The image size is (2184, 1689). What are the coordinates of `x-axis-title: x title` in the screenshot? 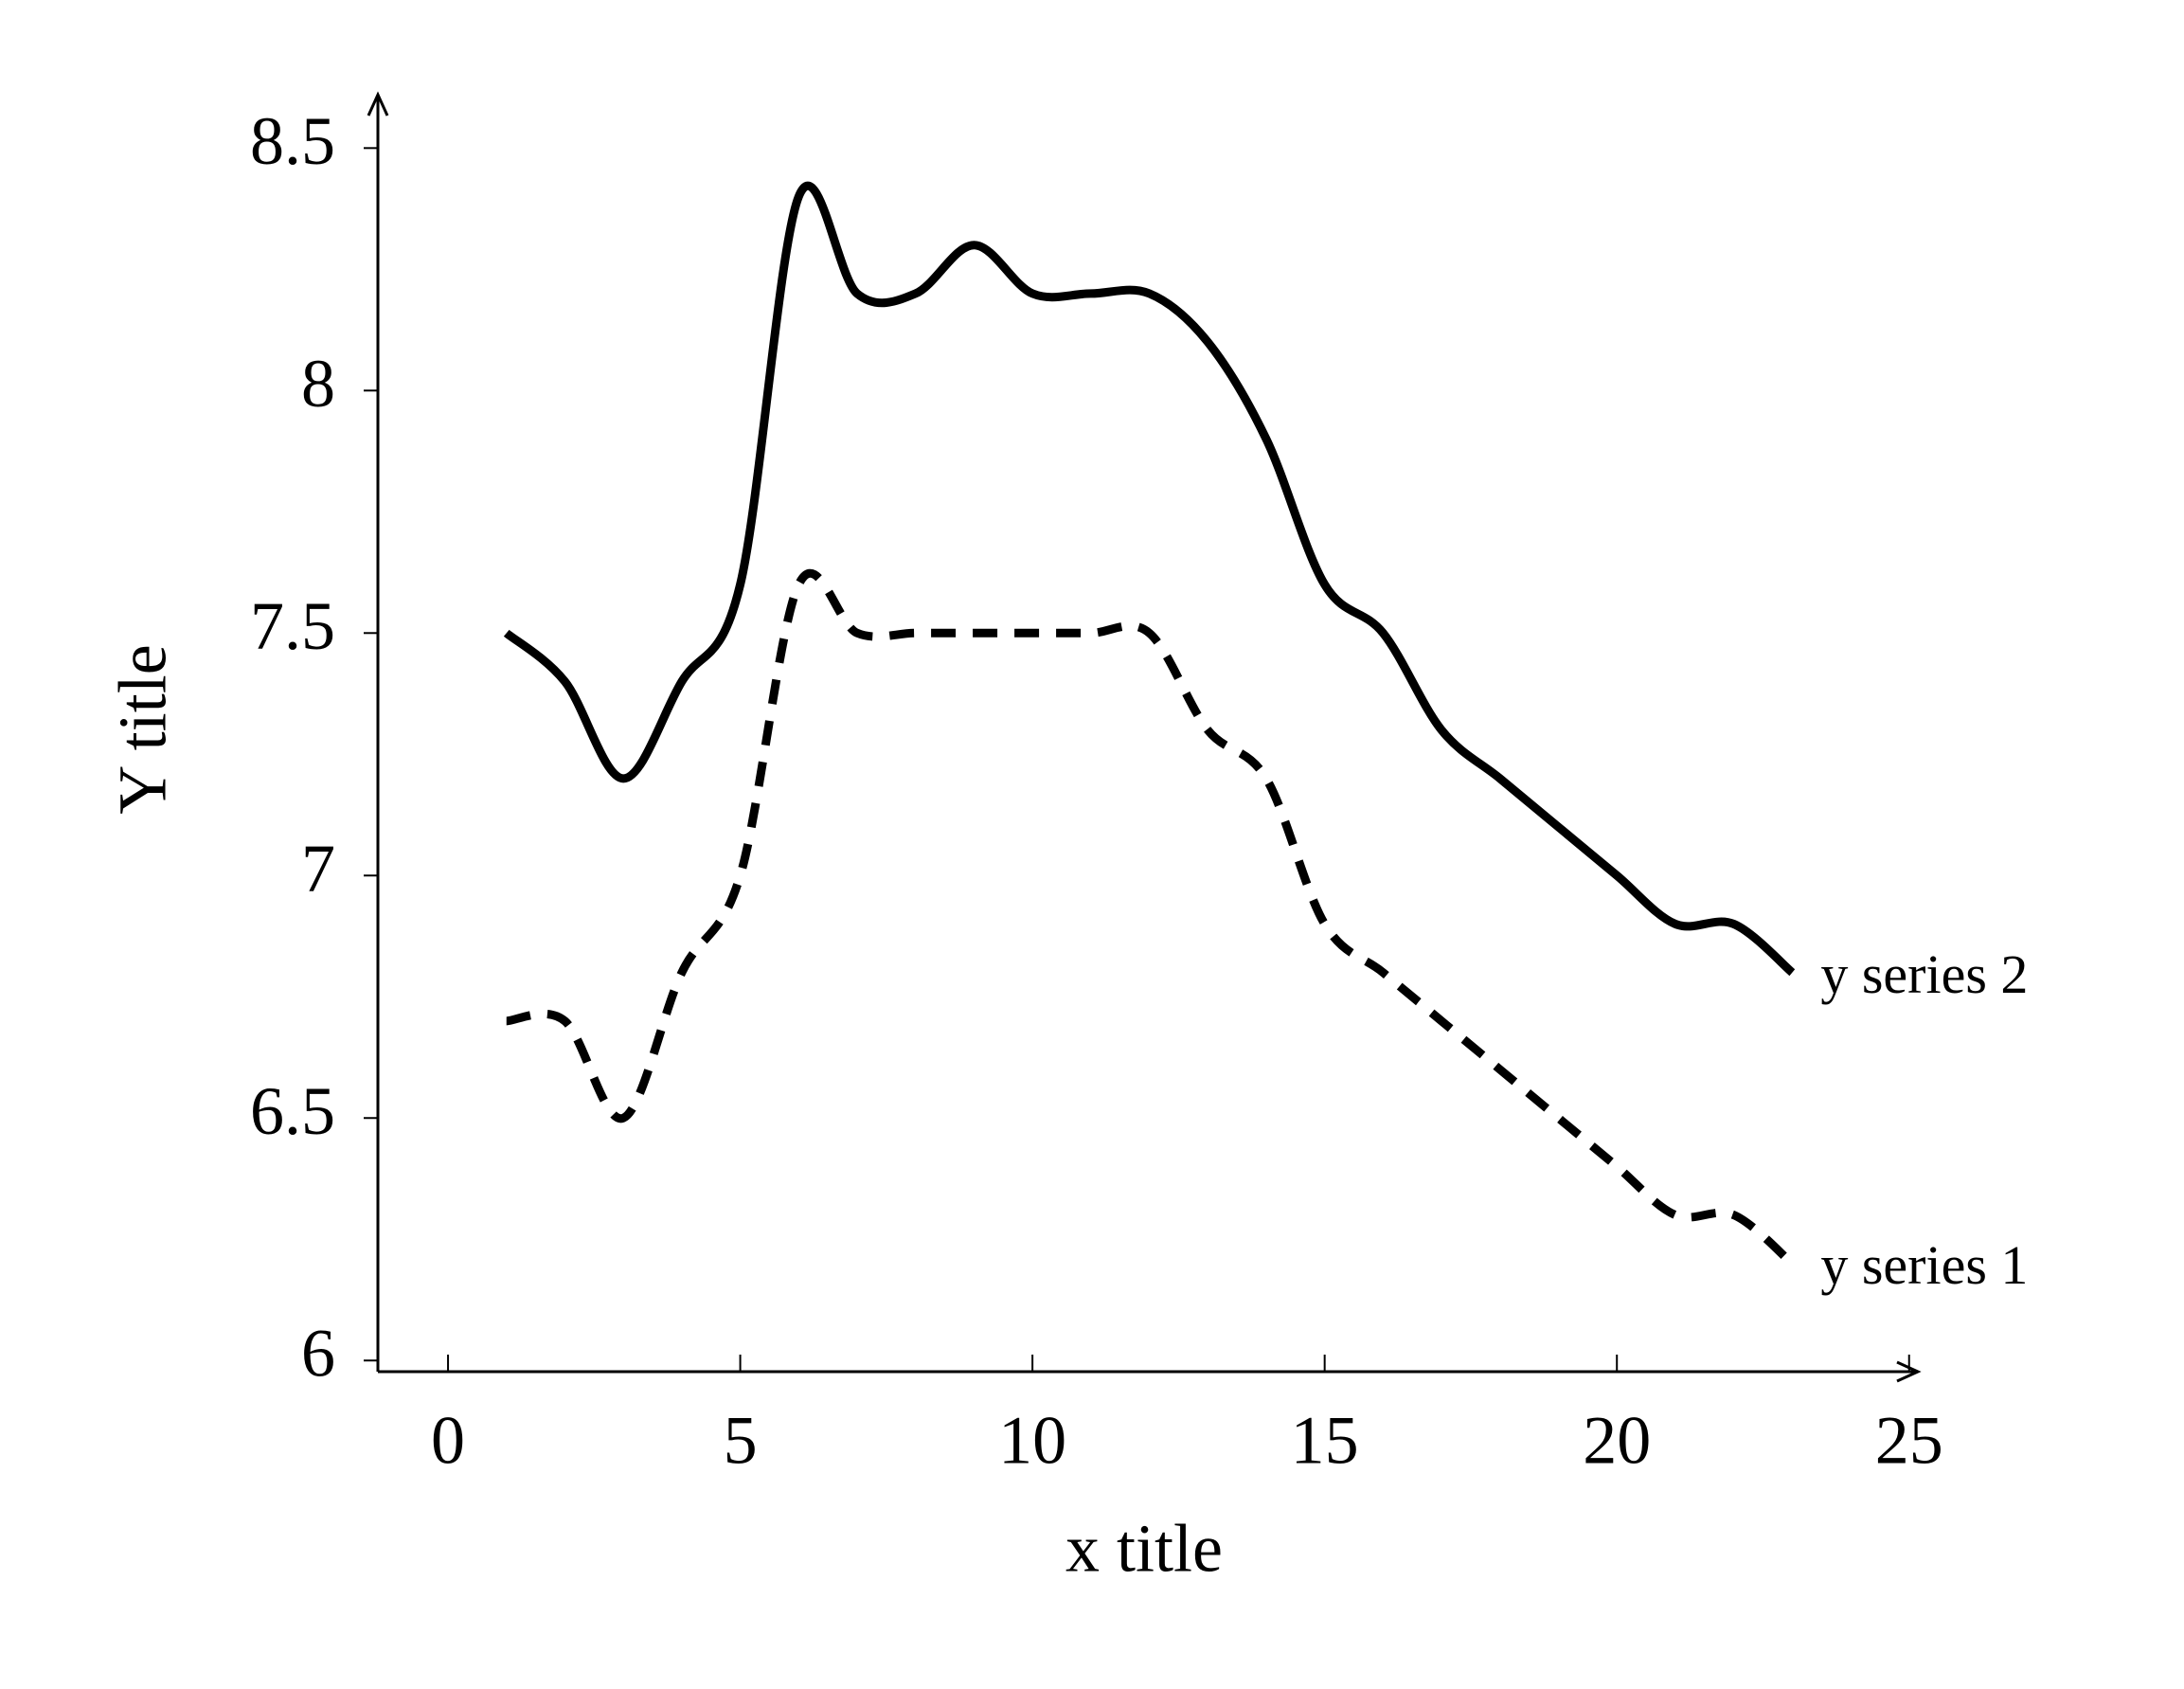 It's located at (1144, 1549).